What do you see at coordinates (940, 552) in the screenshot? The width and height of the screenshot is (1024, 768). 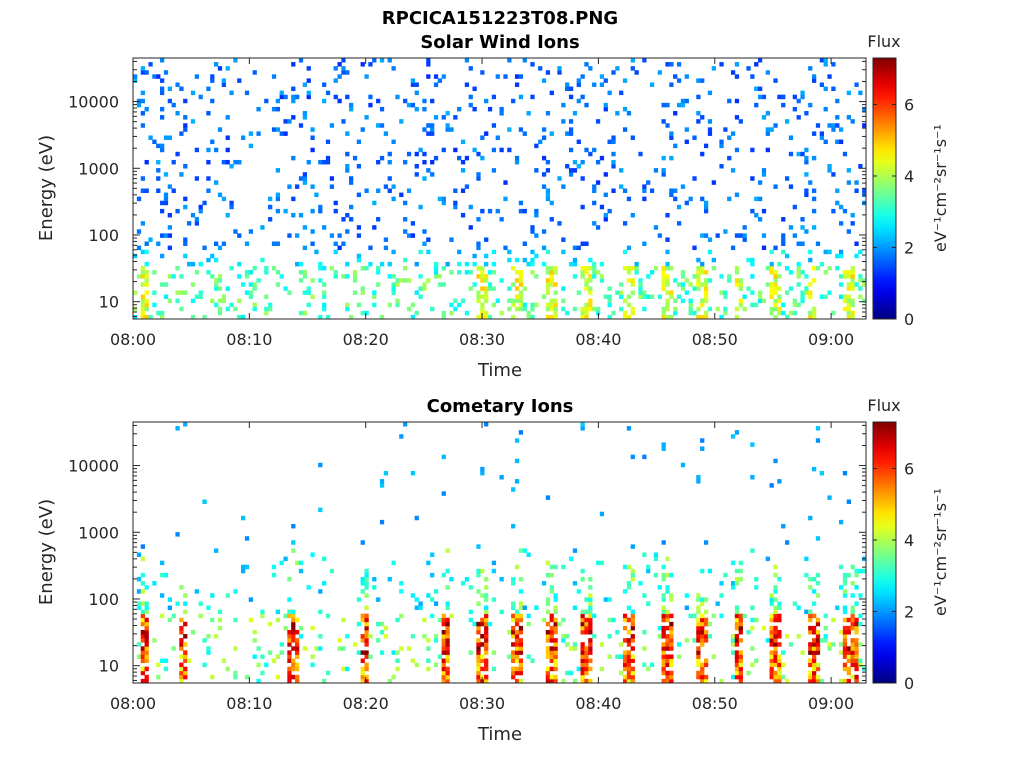 I see `colorbar-label: eV⁻¹cm⁻²sr⁻¹s⁻¹` at bounding box center [940, 552].